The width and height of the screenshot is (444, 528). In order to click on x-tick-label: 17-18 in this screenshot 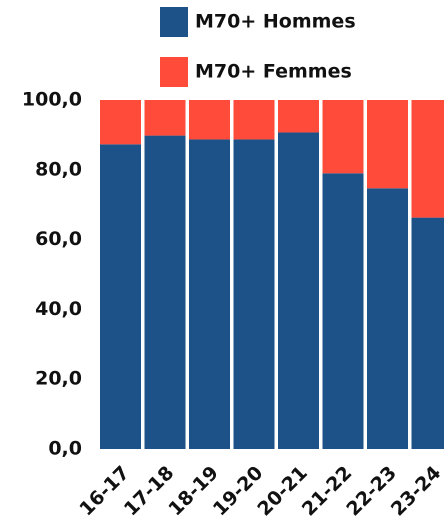, I will do `click(149, 491)`.